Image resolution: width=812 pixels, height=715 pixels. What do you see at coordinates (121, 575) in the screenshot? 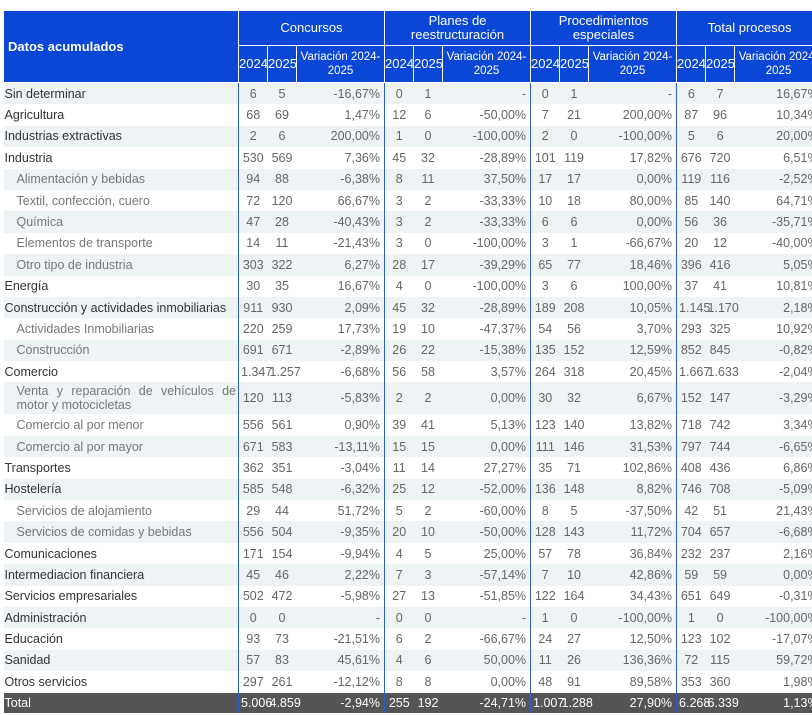
I see `row-label: Intermediacion financiera` at bounding box center [121, 575].